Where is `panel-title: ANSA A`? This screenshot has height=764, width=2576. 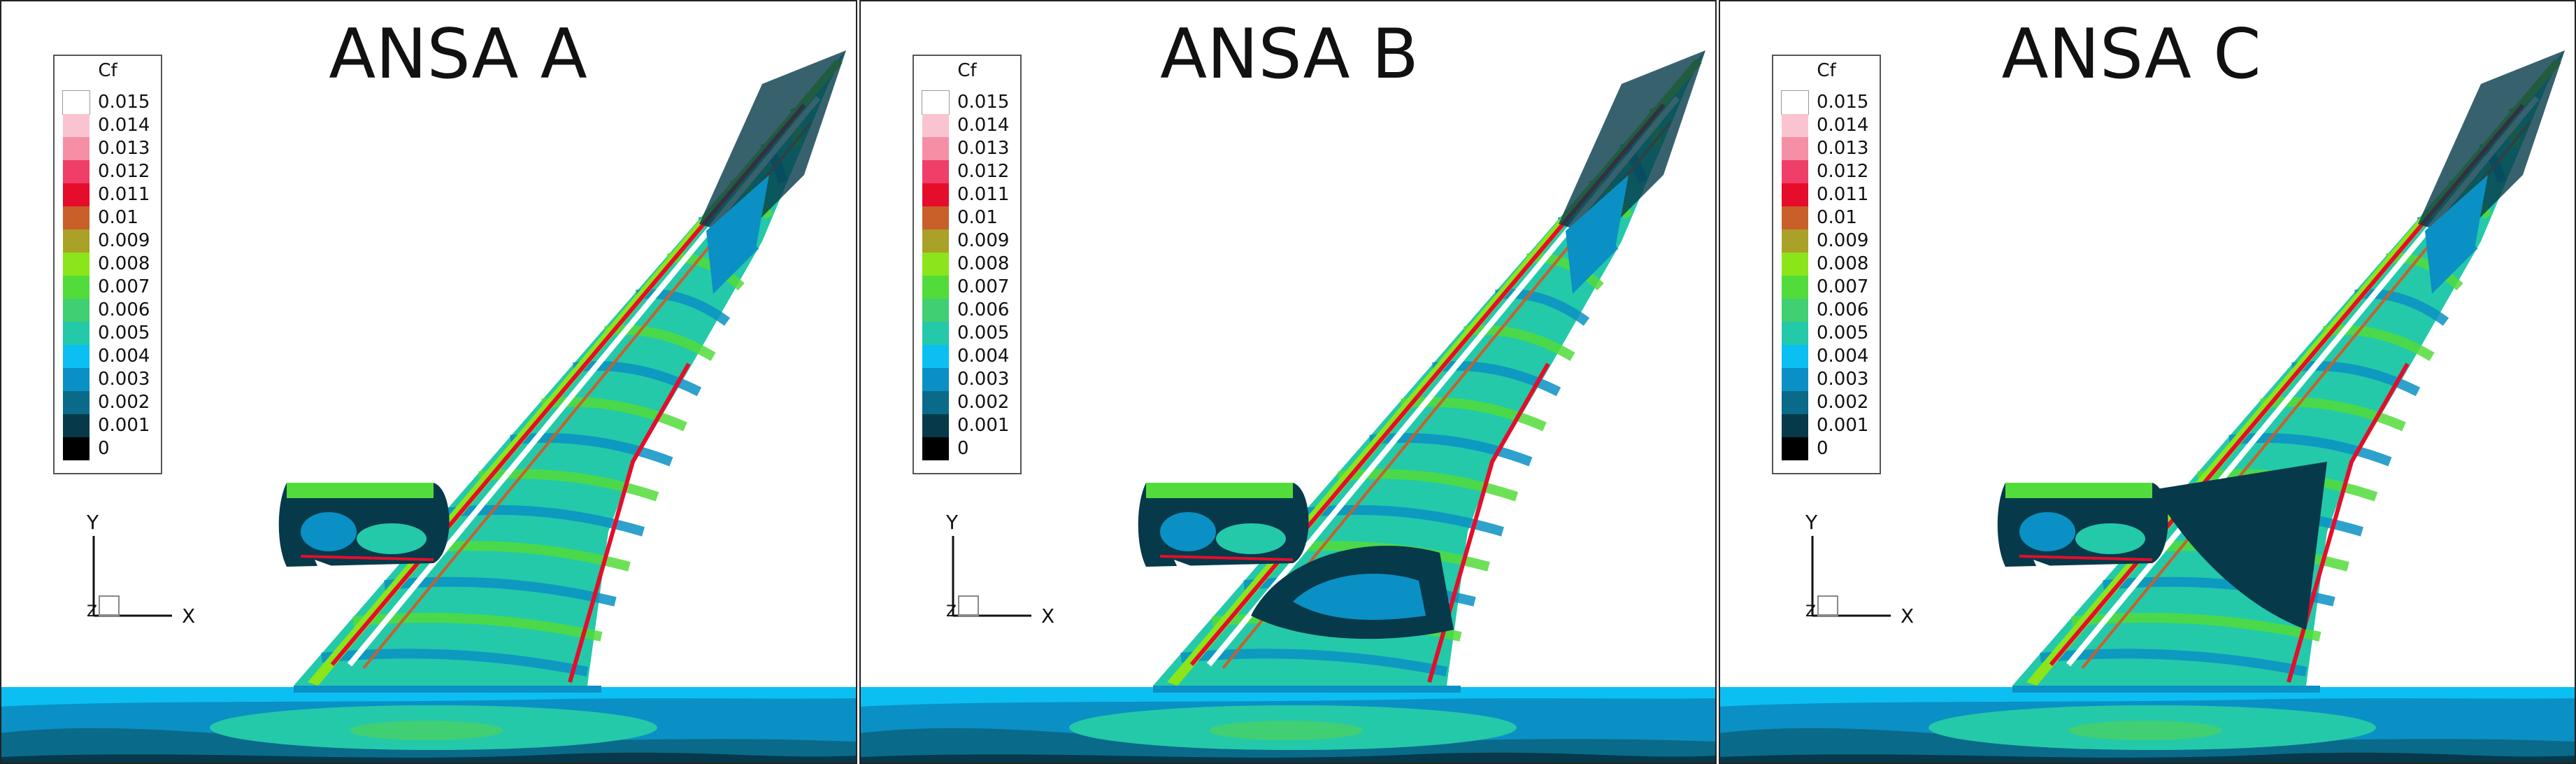 panel-title: ANSA A is located at coordinates (458, 54).